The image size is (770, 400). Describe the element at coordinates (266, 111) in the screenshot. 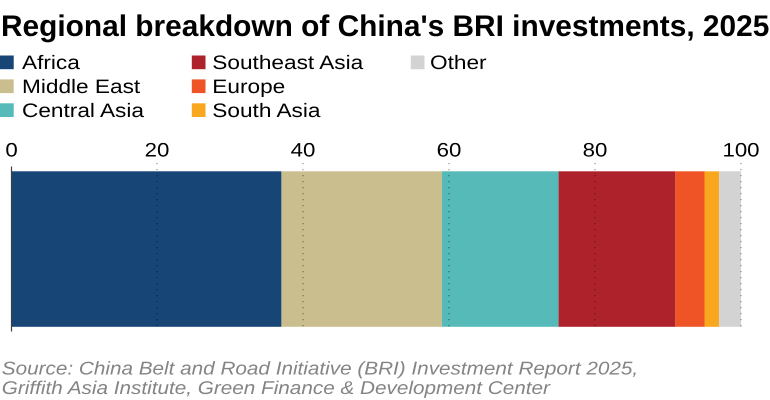

I see `svg-text: South Asia` at that location.